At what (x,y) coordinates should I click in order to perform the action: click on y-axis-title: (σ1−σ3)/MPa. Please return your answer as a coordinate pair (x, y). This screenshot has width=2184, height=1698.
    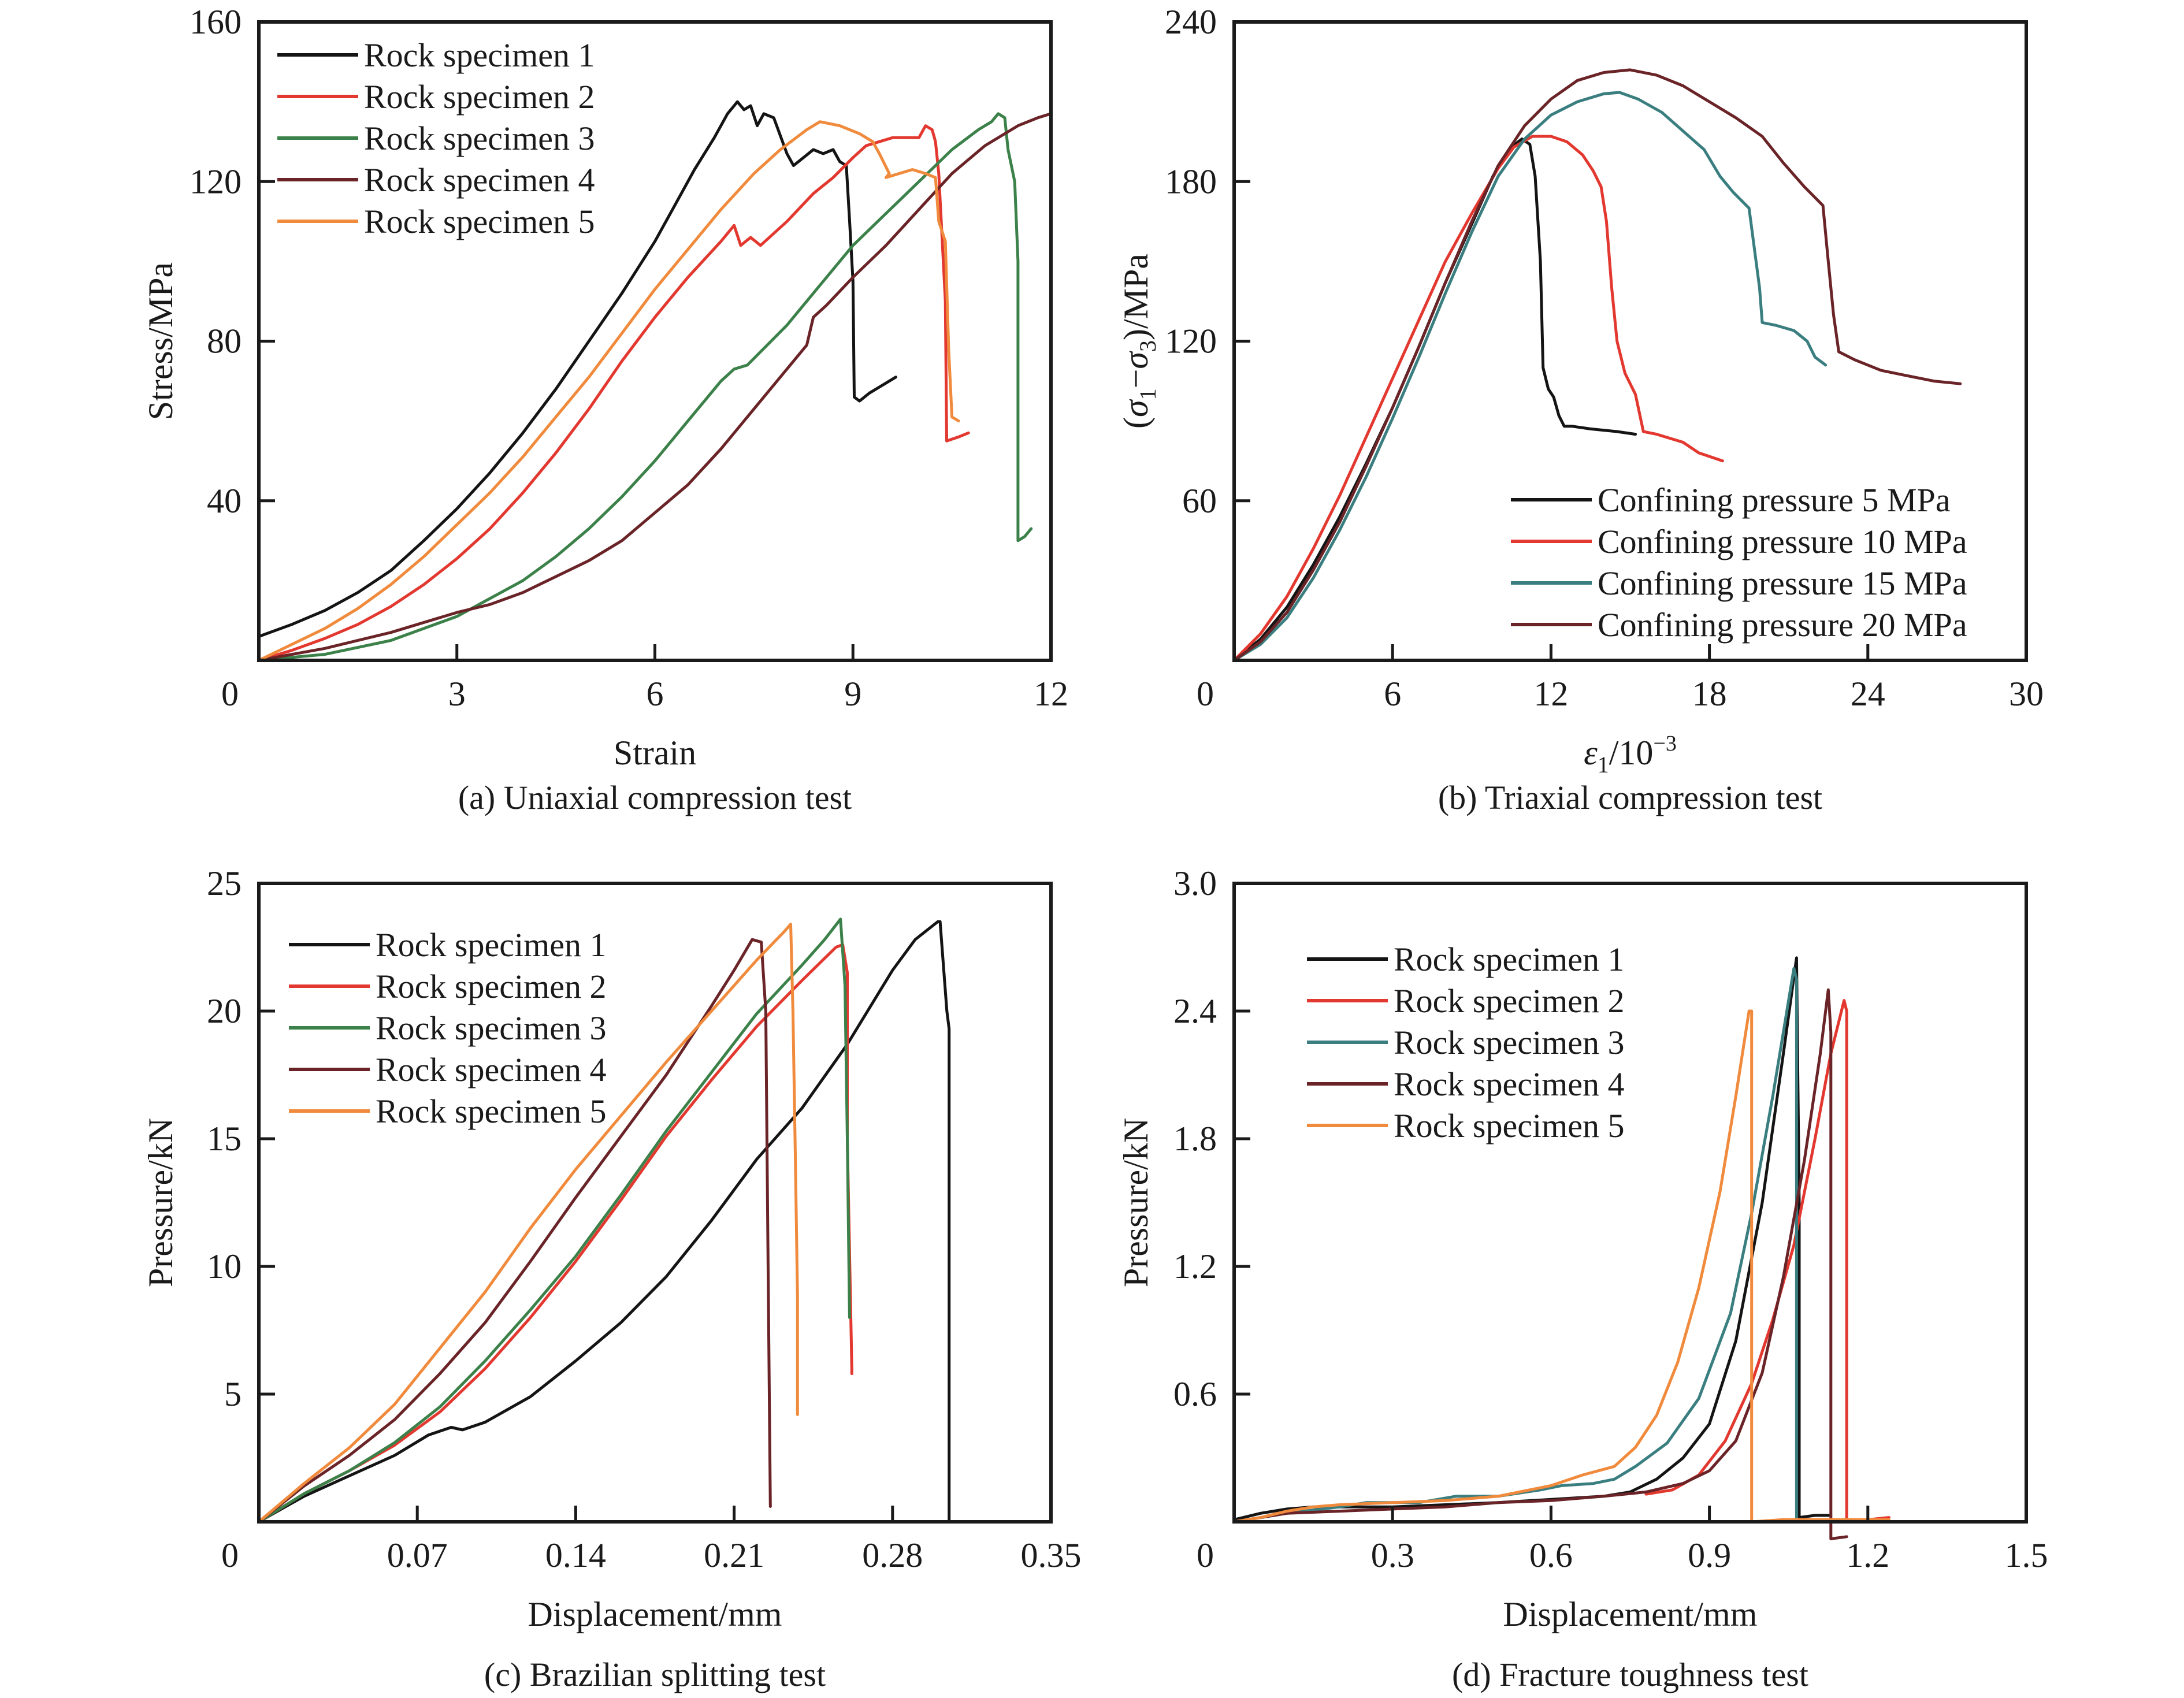
    Looking at the image, I should click on (1139, 342).